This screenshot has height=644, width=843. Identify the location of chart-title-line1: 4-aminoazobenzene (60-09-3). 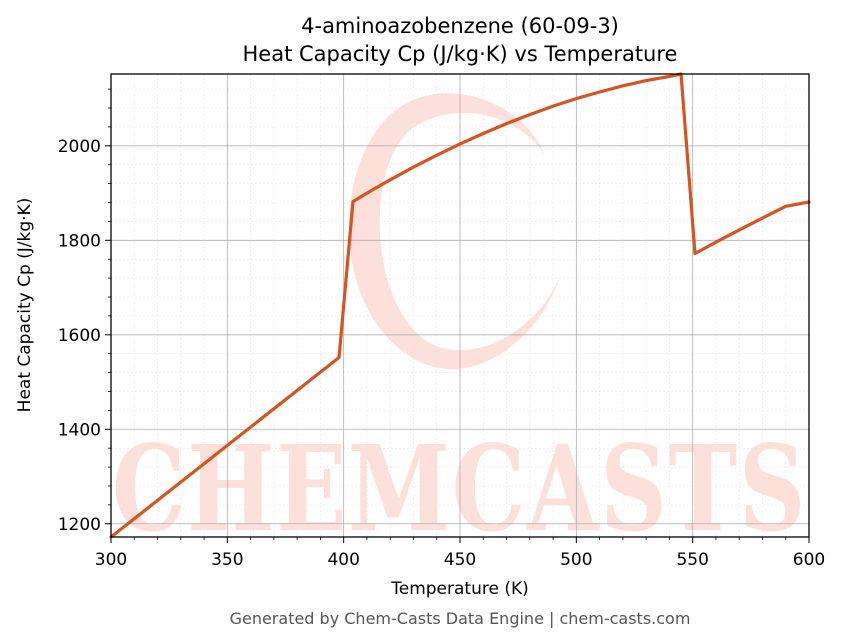
(460, 26).